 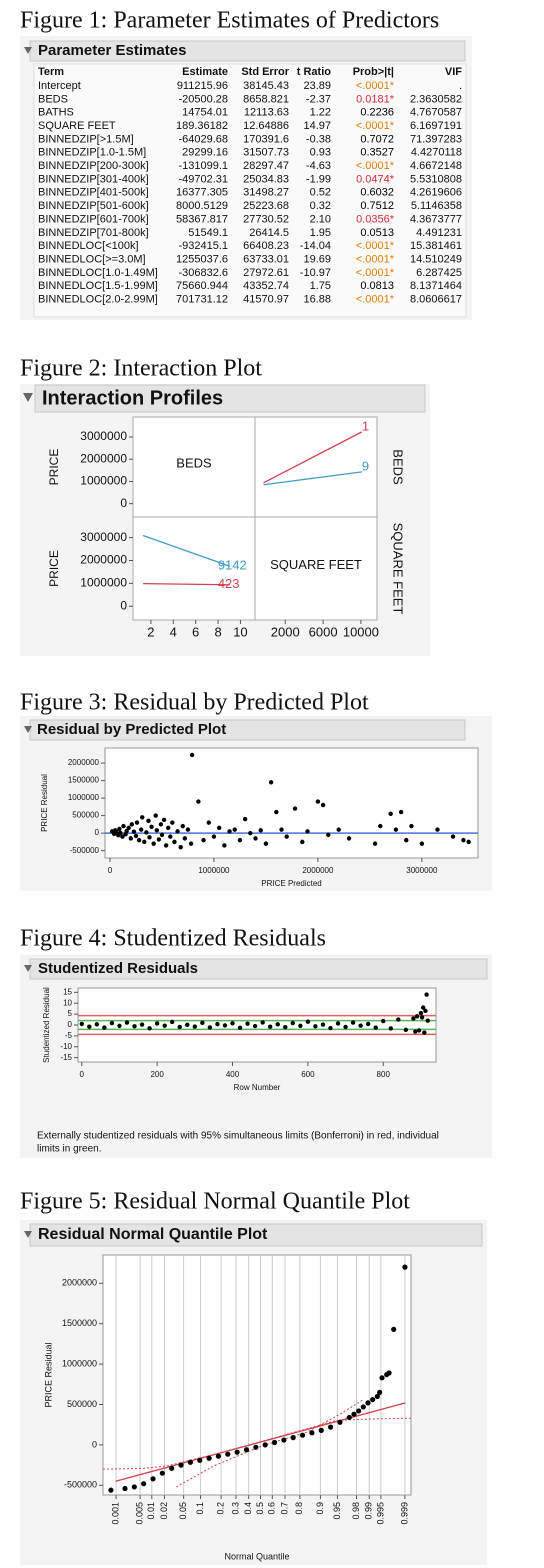 I want to click on table-cell: 51549.1, so click(x=208, y=233).